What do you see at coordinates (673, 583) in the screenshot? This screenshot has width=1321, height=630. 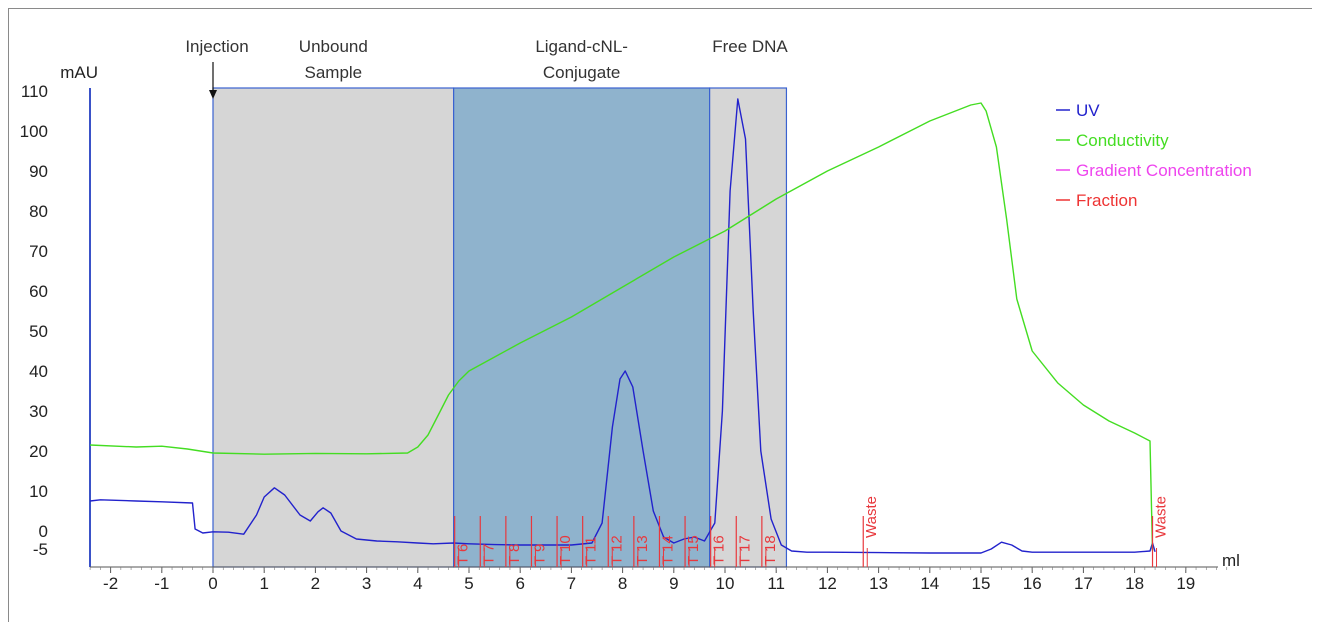 I see `x-tick-9: 9` at bounding box center [673, 583].